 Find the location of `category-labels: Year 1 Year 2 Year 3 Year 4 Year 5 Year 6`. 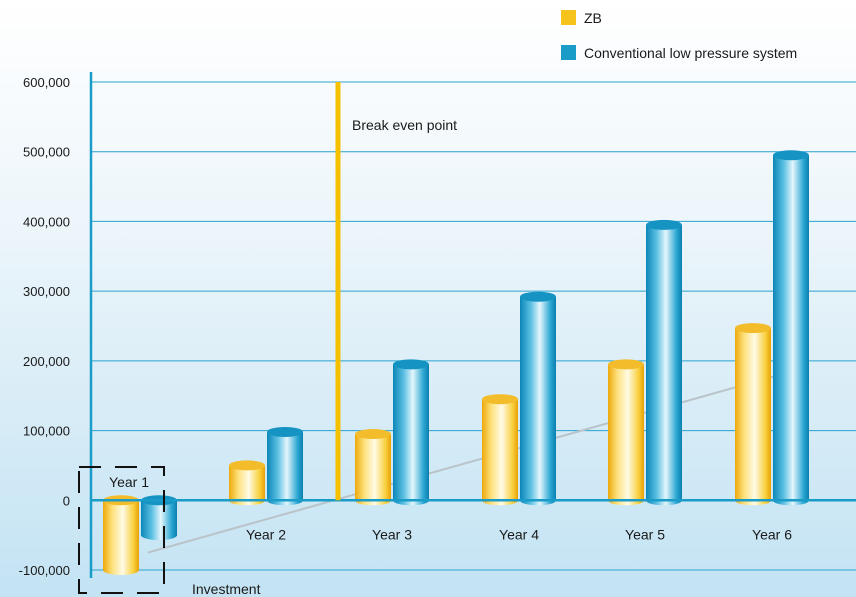

category-labels: Year 1 Year 2 Year 3 Year 4 Year 5 Year 6 is located at coordinates (450, 508).